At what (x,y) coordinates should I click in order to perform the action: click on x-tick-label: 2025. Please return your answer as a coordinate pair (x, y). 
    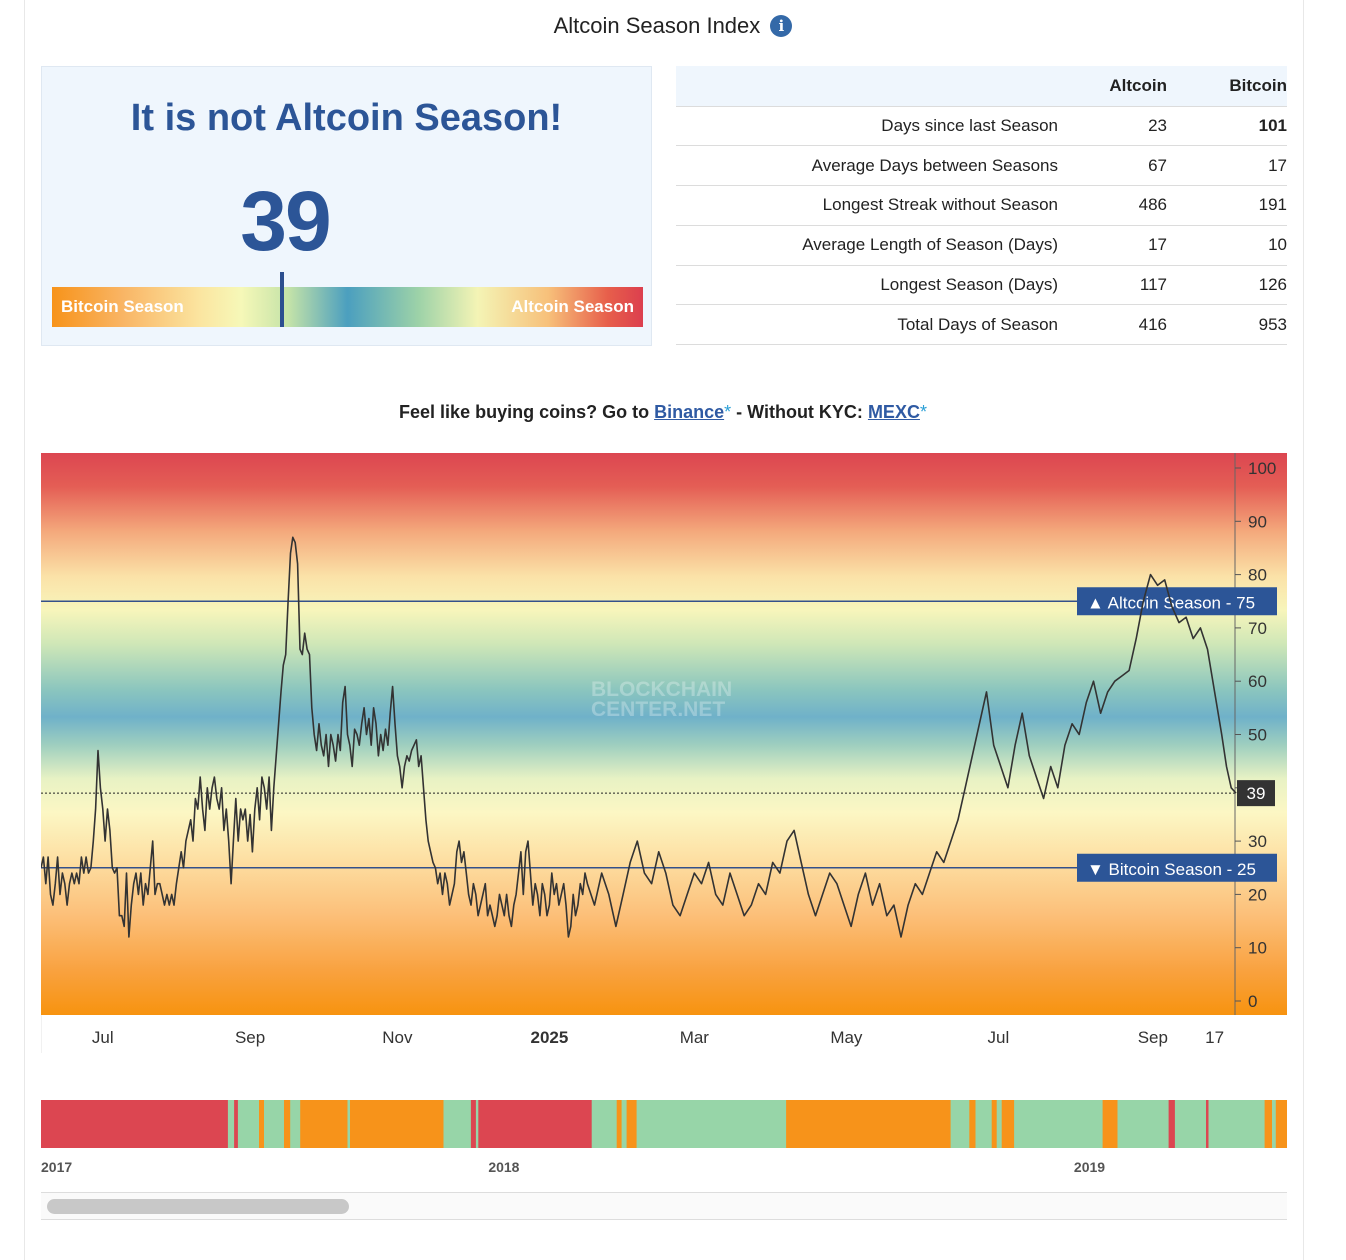
    Looking at the image, I should click on (549, 1037).